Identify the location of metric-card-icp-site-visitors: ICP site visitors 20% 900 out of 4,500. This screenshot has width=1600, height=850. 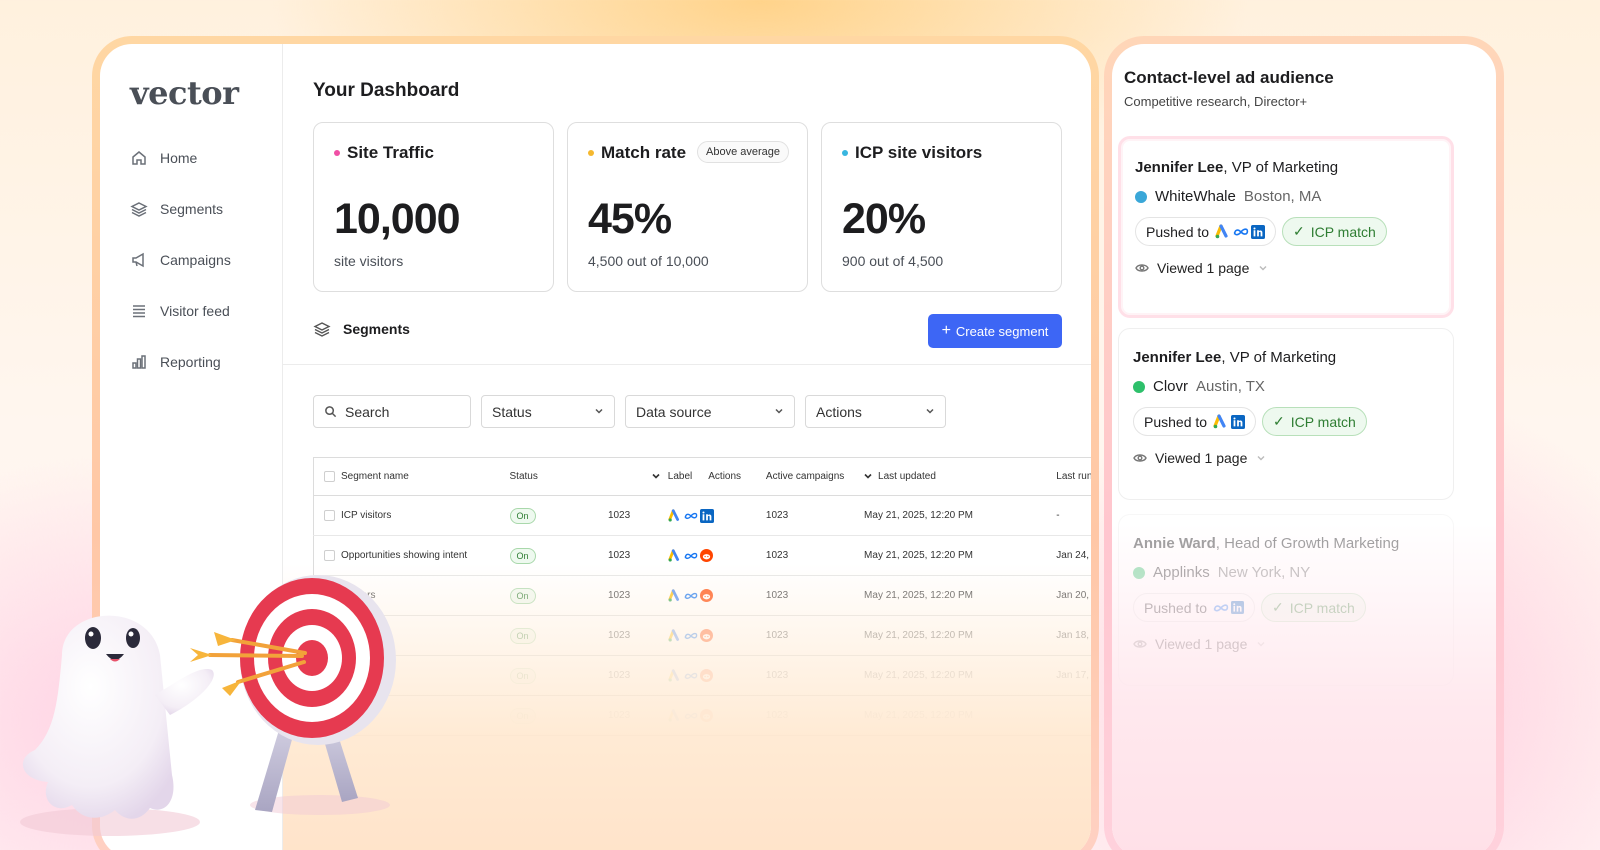
(941, 207).